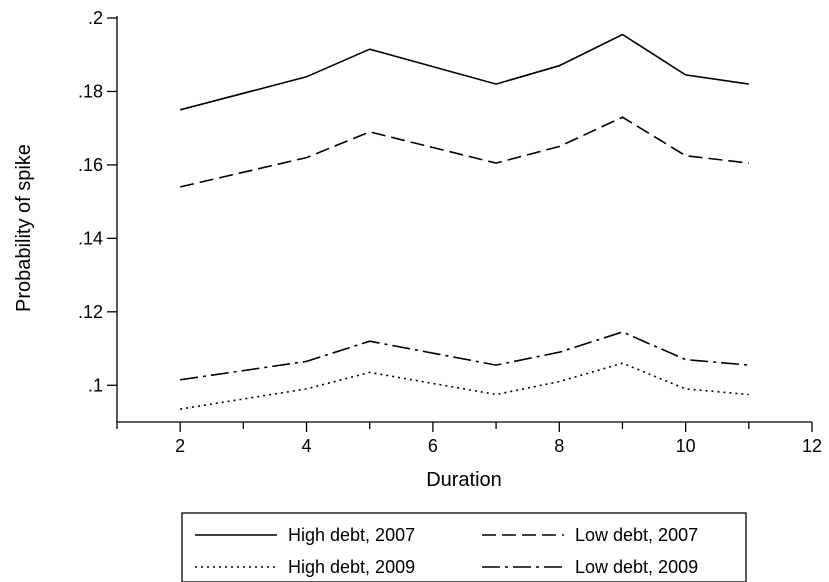 This screenshot has width=829, height=582. I want to click on x-tick-label: 10, so click(686, 446).